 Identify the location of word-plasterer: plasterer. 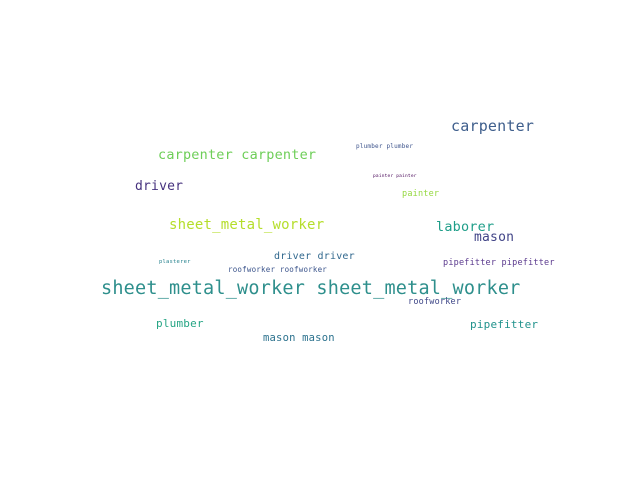
(175, 262).